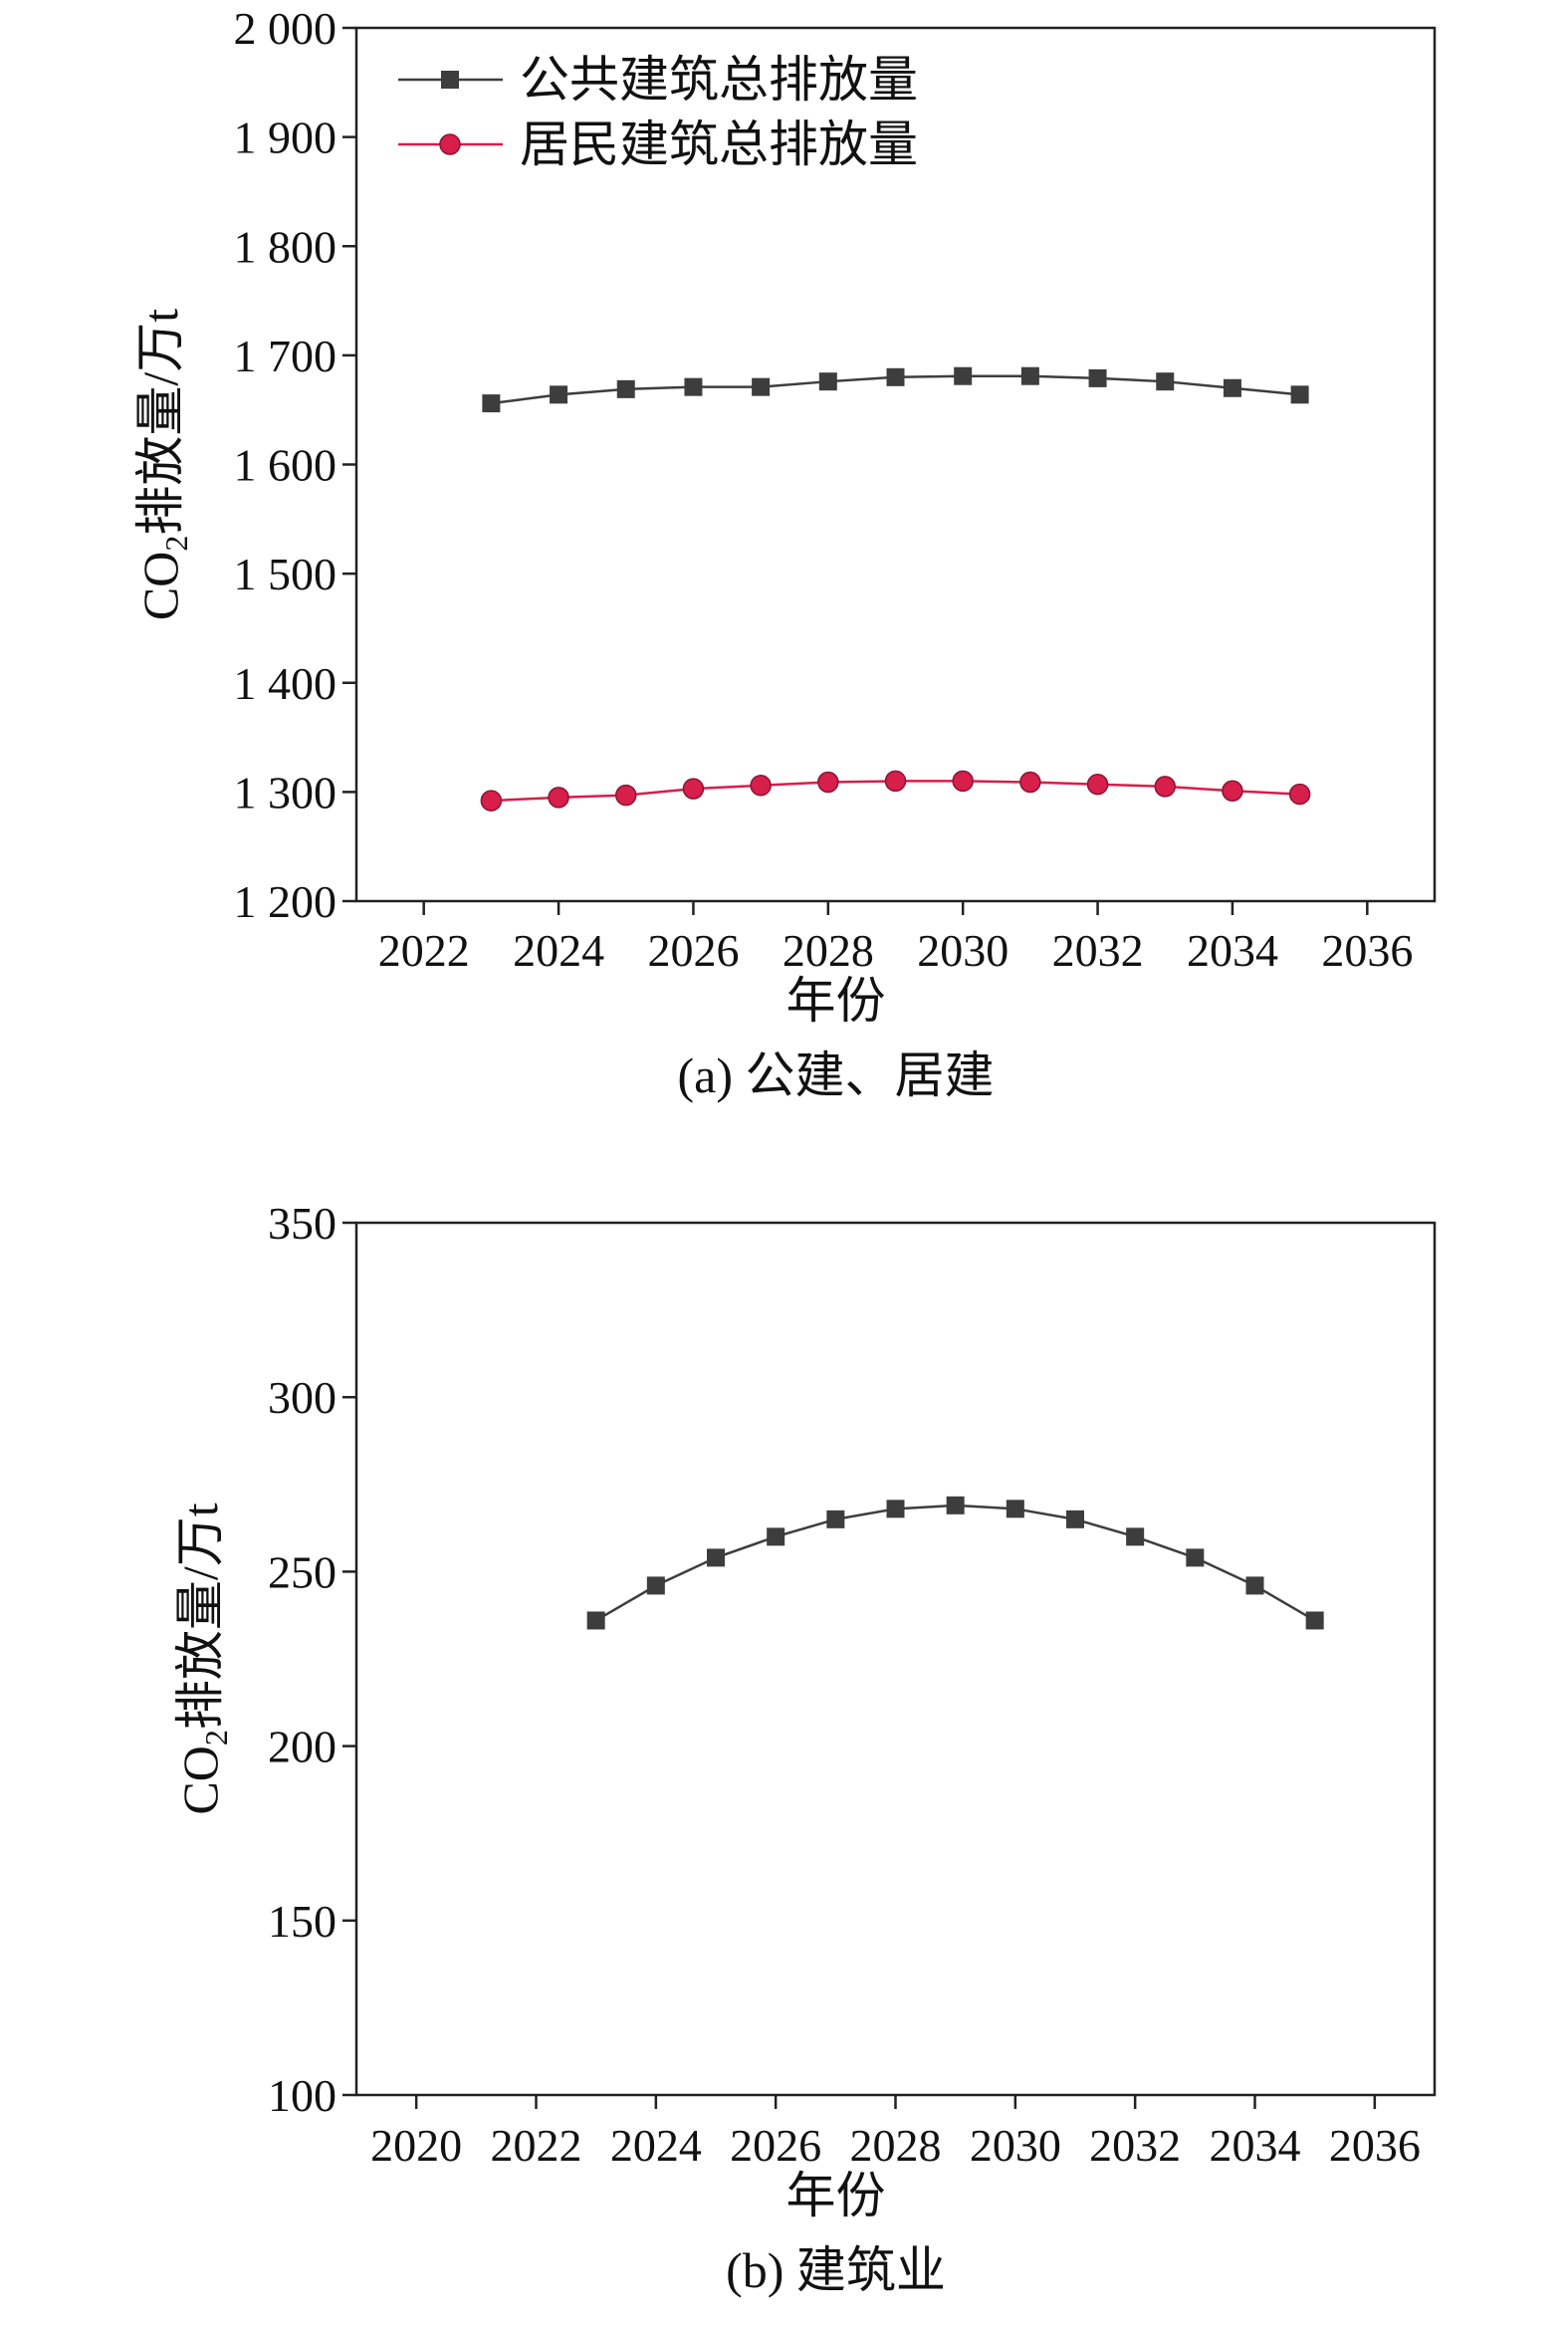  What do you see at coordinates (286, 683) in the screenshot?
I see `y-tick-label: 1 400` at bounding box center [286, 683].